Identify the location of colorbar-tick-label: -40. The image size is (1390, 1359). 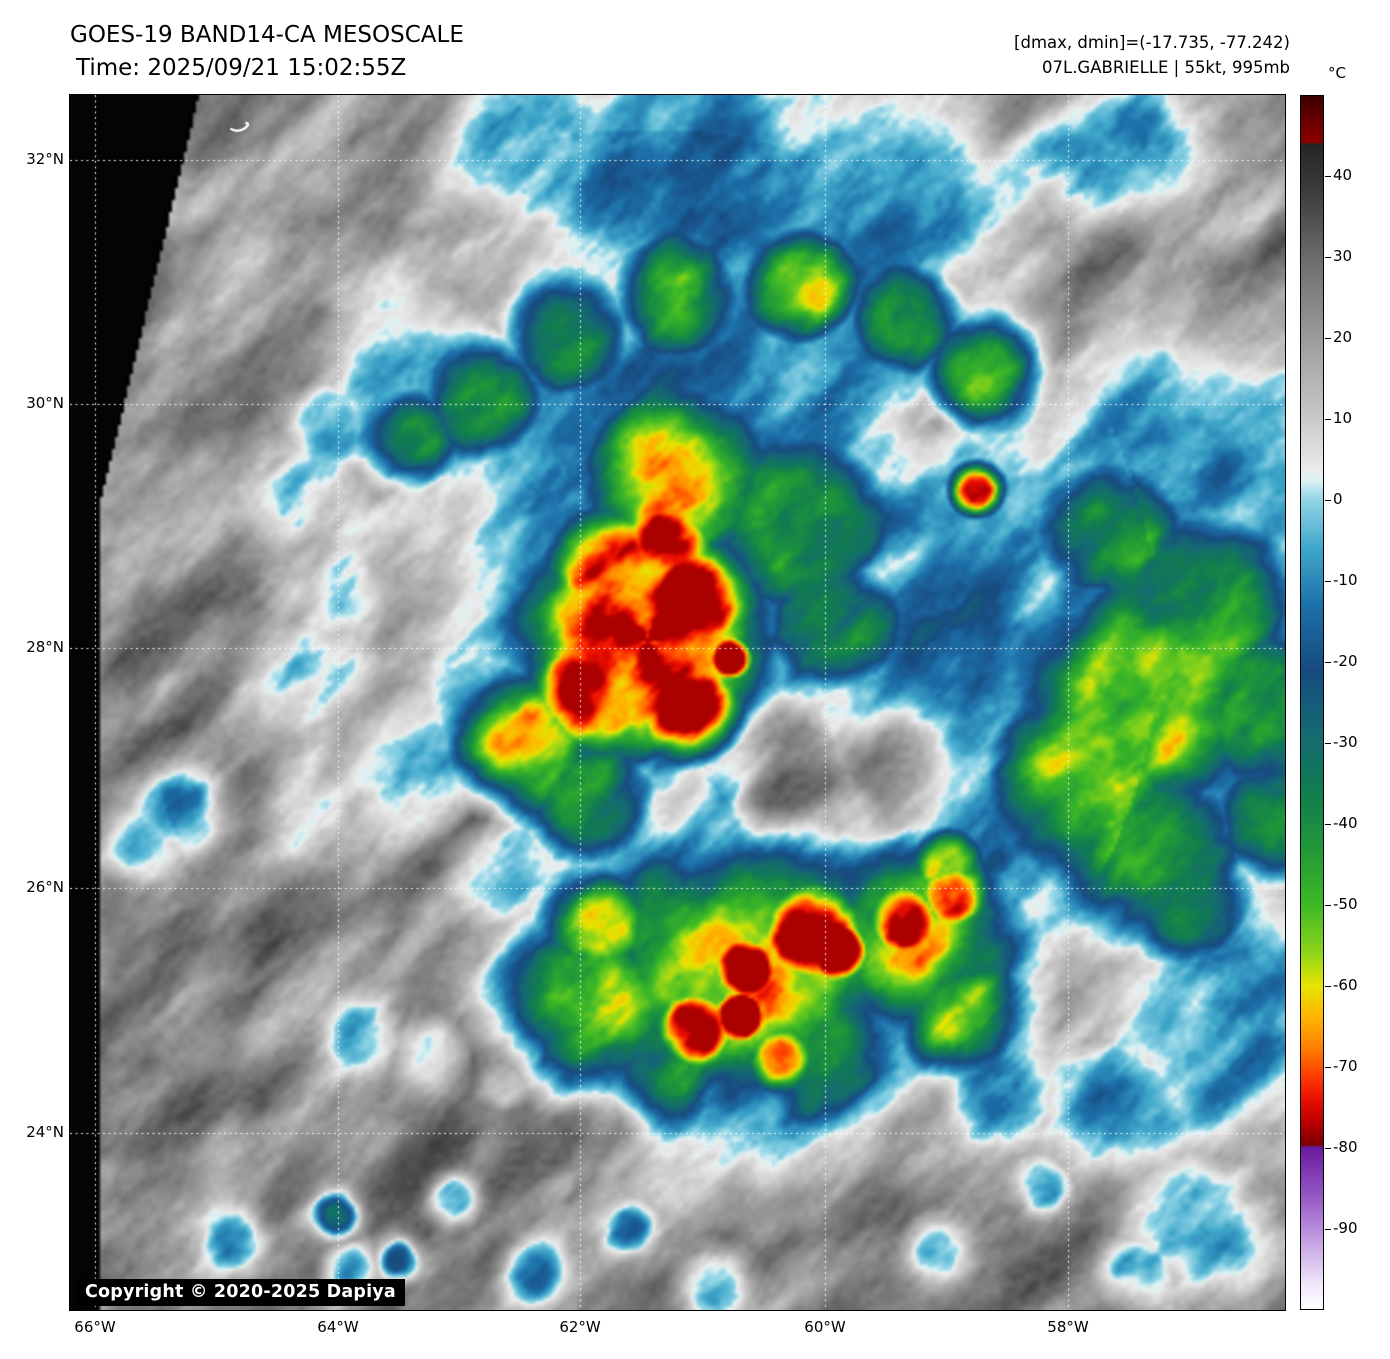
(1345, 823).